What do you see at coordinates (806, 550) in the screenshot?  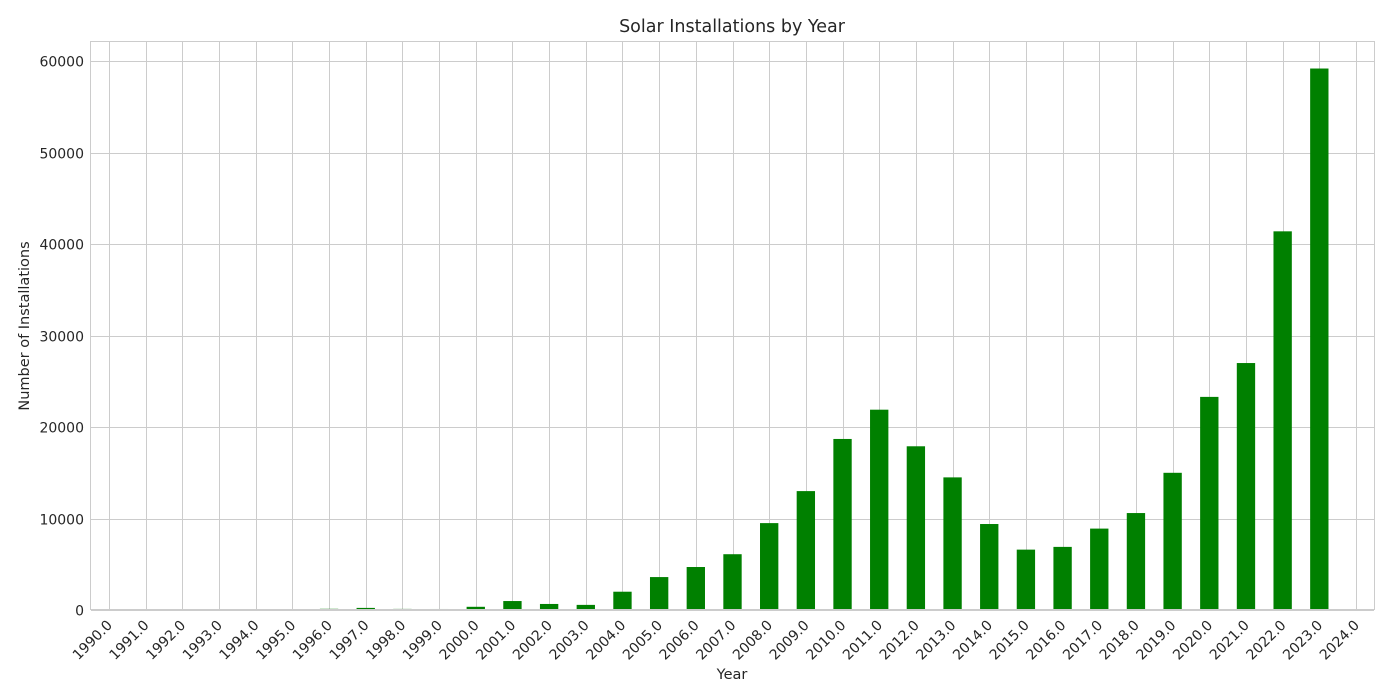 I see `bar-2009.0` at bounding box center [806, 550].